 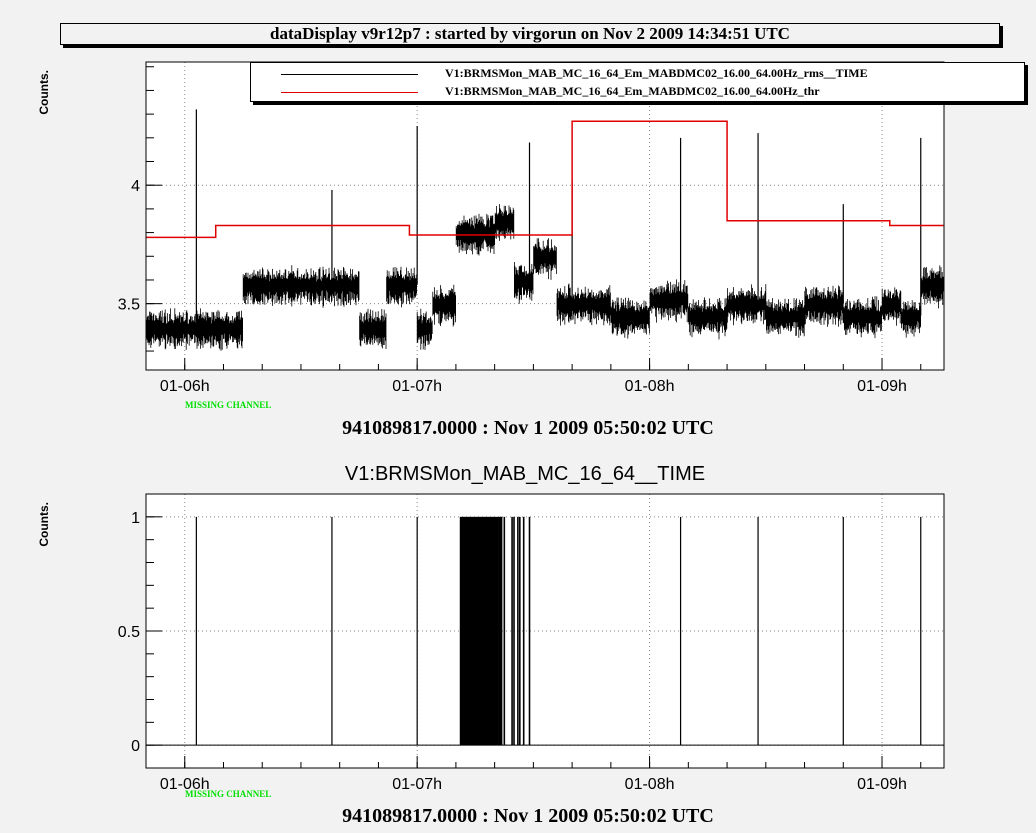 What do you see at coordinates (525, 474) in the screenshot?
I see `bottom-plot-title: V1:BRMSMon_MAB_MC_16_64__TIME` at bounding box center [525, 474].